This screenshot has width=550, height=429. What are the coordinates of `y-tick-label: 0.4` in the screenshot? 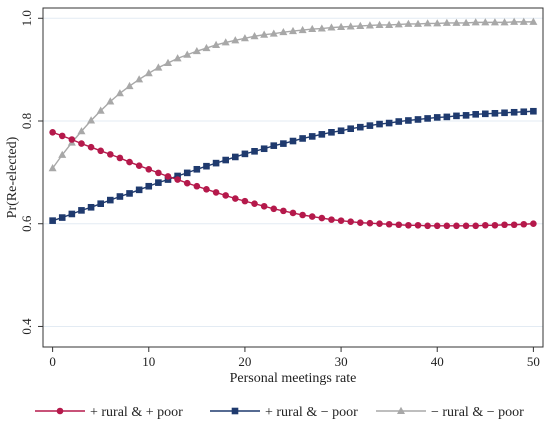 It's located at (26, 326).